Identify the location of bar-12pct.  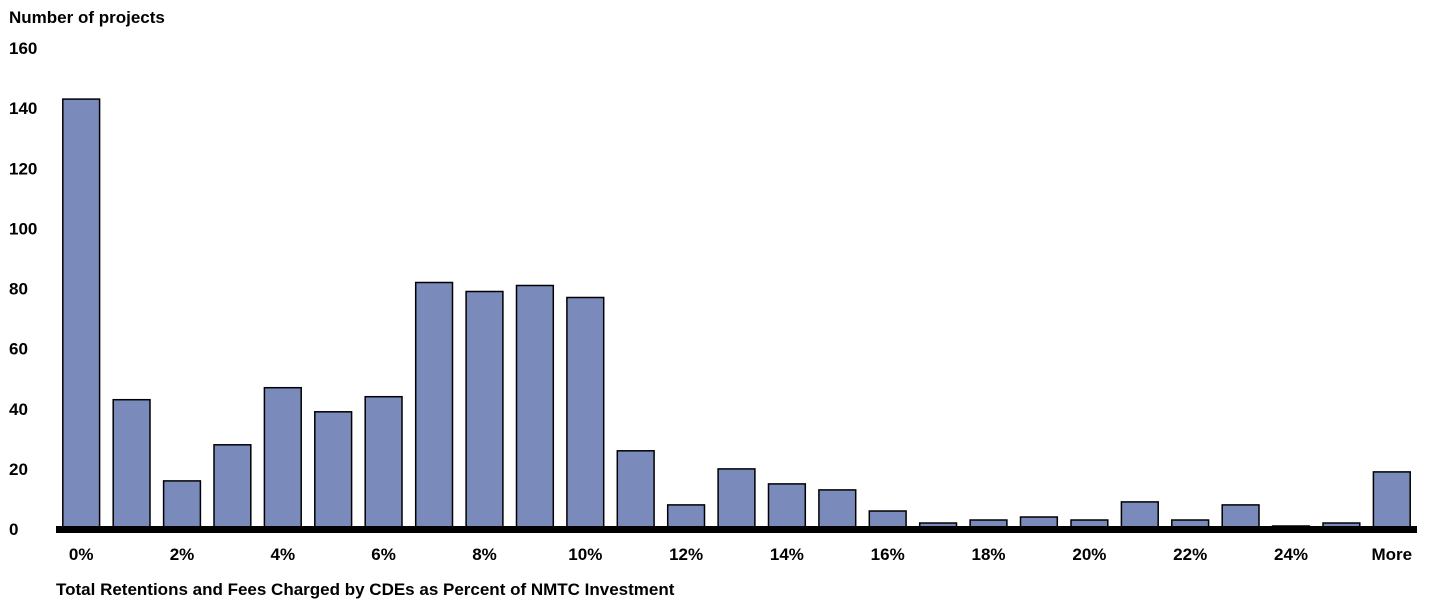
(686, 517).